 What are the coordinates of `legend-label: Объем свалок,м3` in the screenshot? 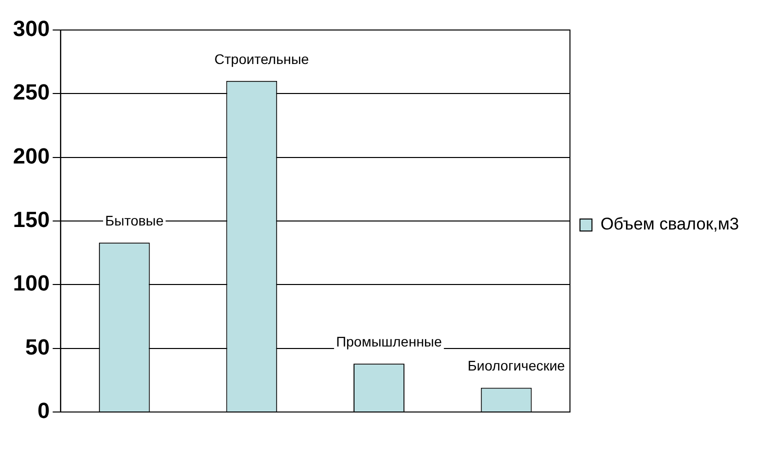 It's located at (670, 224).